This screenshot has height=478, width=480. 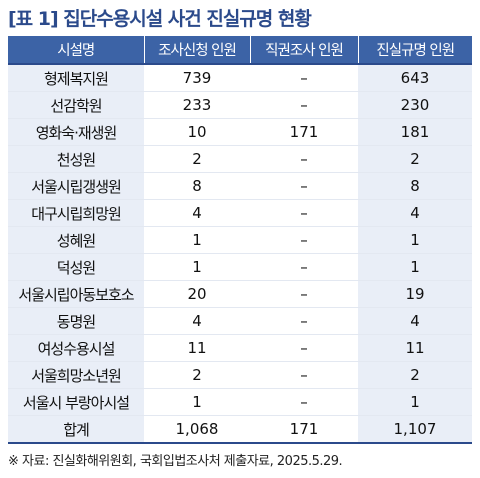 I want to click on cell-applied: 233, so click(x=197, y=105).